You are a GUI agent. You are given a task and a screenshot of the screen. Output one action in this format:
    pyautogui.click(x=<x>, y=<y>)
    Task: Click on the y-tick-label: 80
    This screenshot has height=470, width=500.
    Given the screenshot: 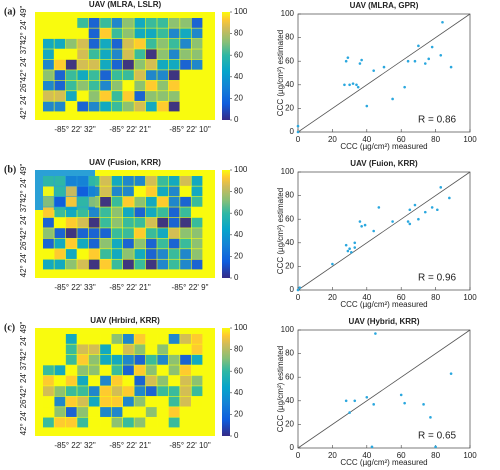 What is the action you would take?
    pyautogui.click(x=289, y=37)
    